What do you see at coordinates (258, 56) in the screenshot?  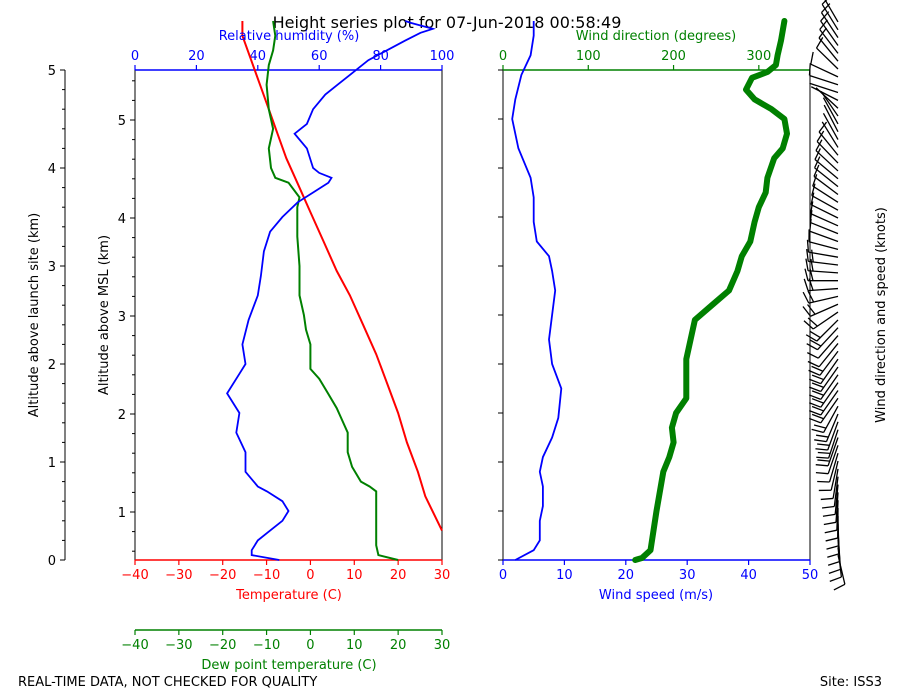 I see `humidity-tick-label: 40` at bounding box center [258, 56].